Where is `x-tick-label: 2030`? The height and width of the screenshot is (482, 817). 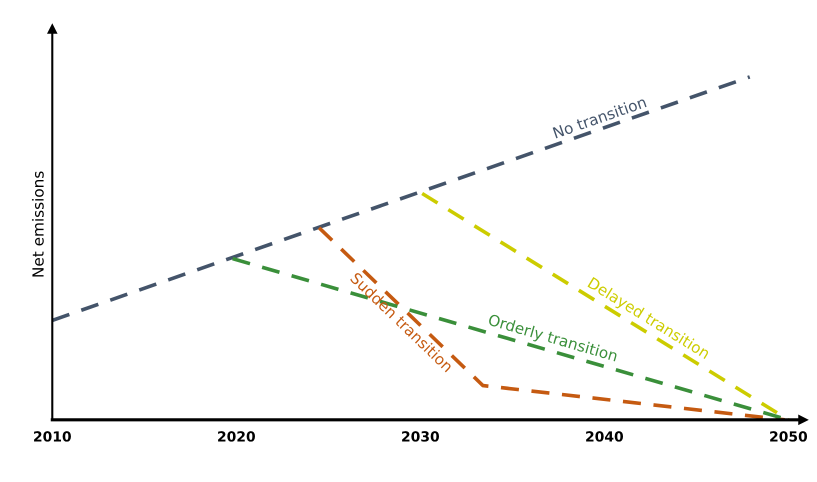
x-tick-label: 2030 is located at coordinates (421, 436).